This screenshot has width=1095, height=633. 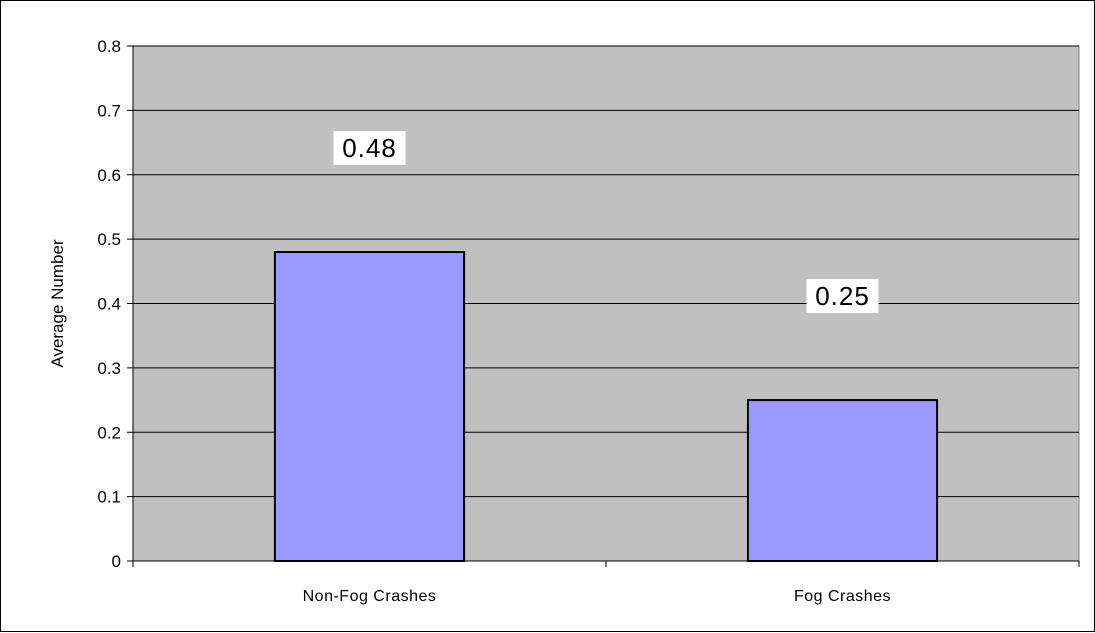 I want to click on y-tick-label: 0.6, so click(x=109, y=175).